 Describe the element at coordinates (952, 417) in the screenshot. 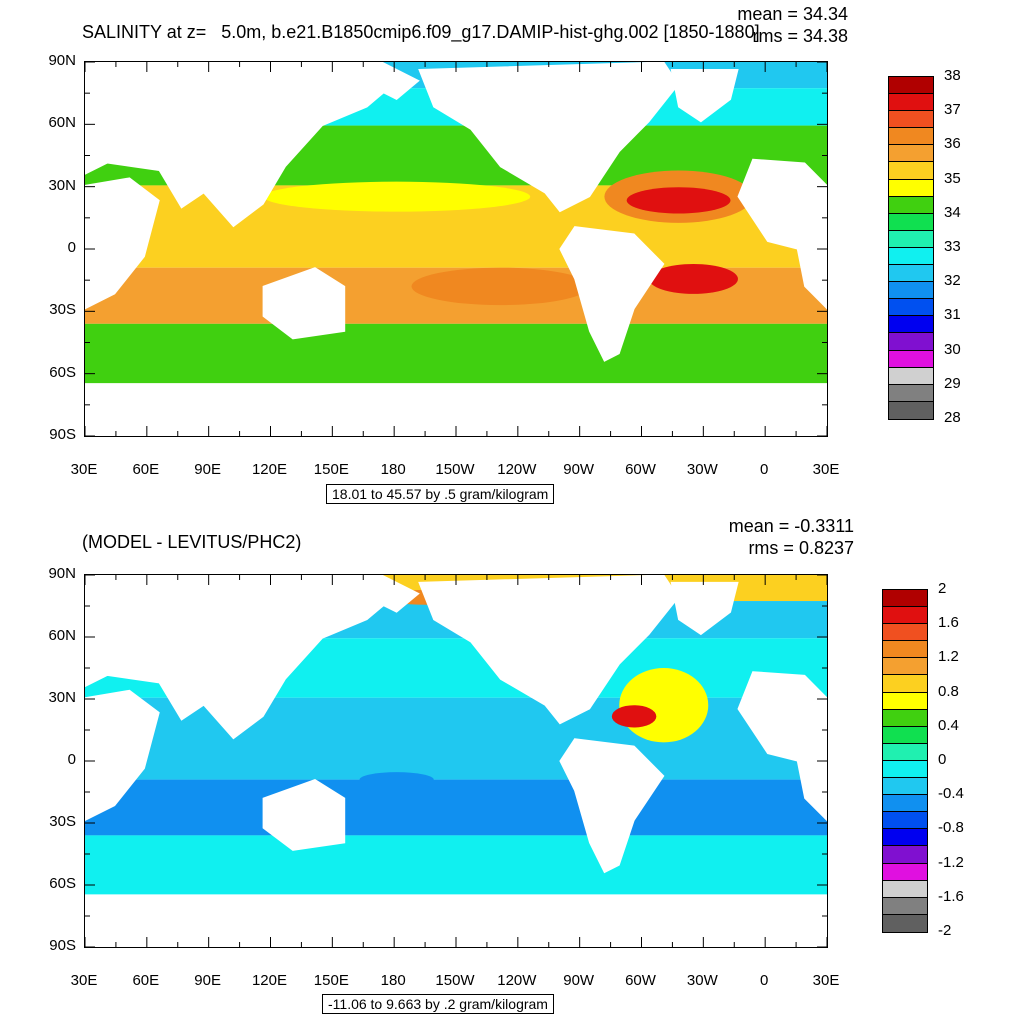

I see `colorbar-label: 28` at that location.